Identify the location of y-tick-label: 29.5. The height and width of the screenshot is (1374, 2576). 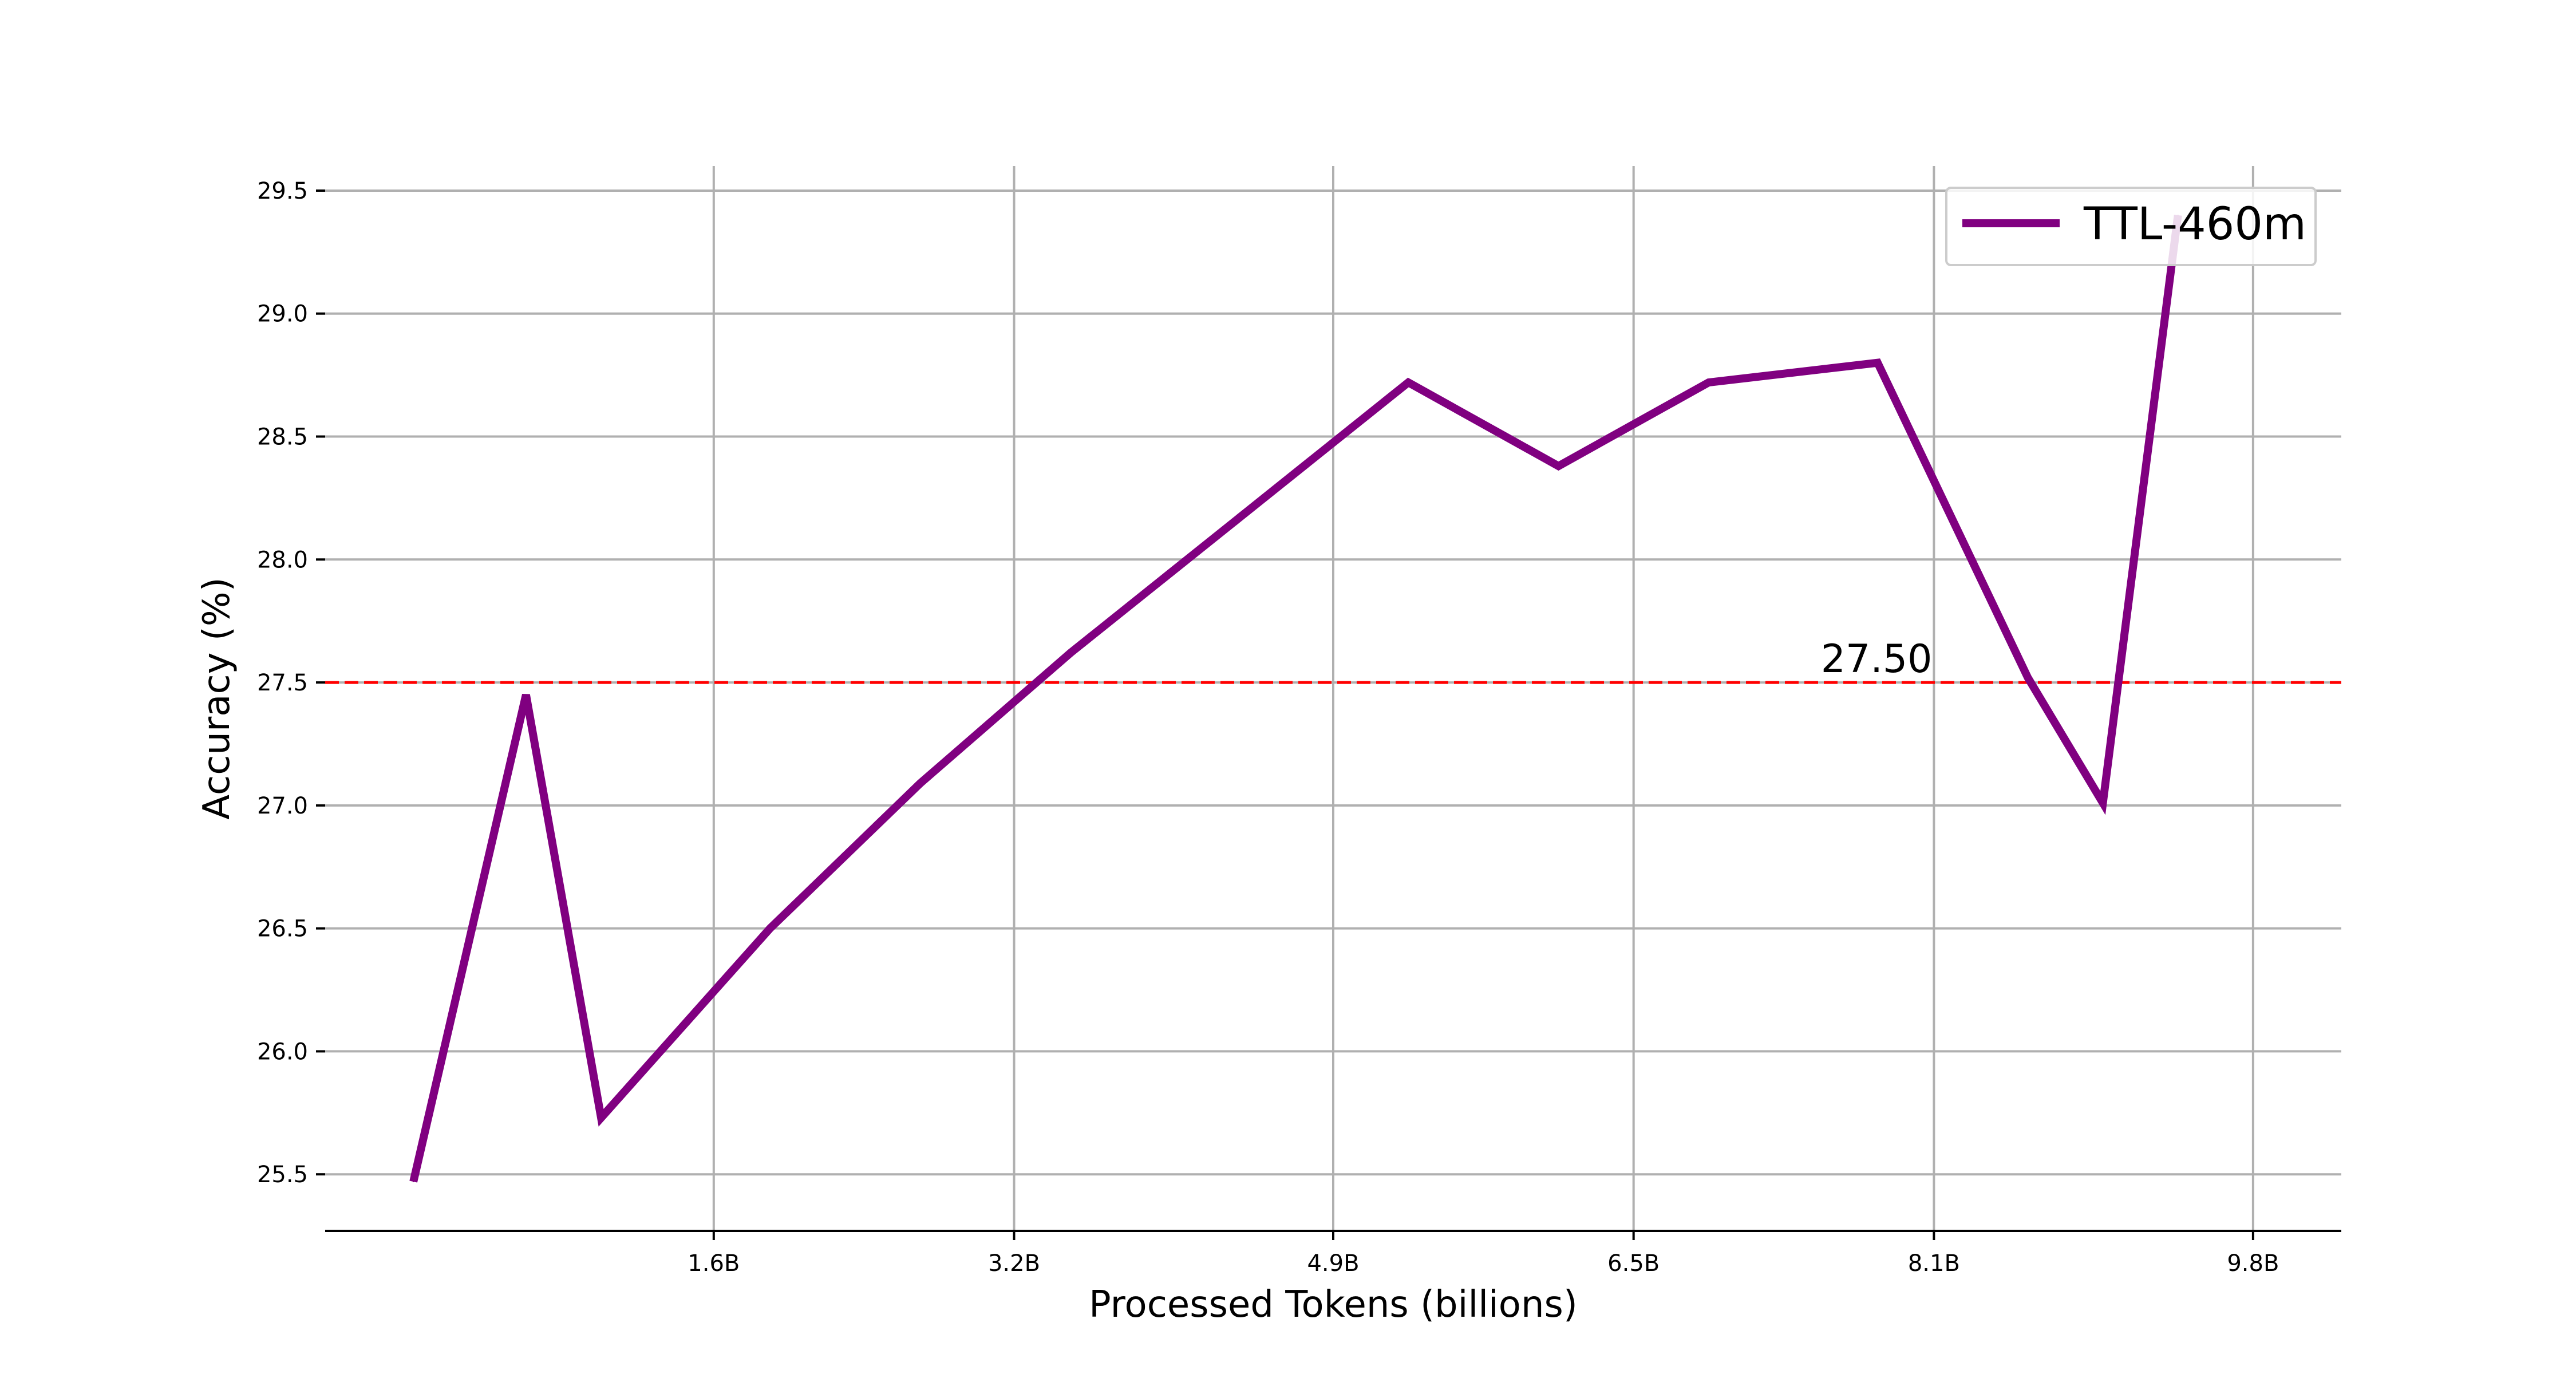
(282, 191).